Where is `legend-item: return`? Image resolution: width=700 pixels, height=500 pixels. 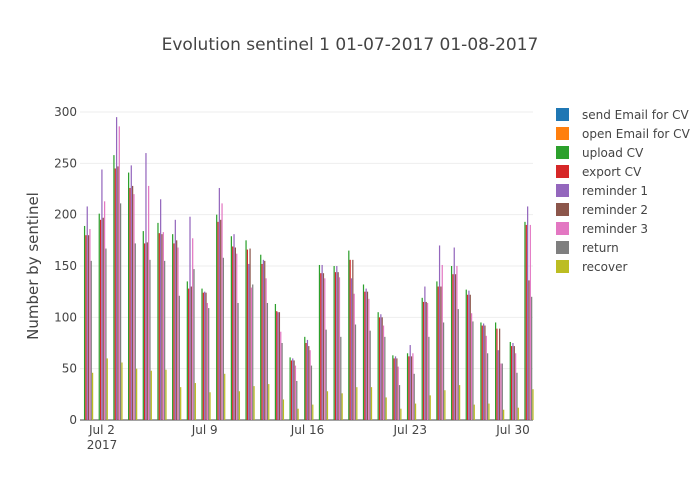 legend-item: return is located at coordinates (587, 248).